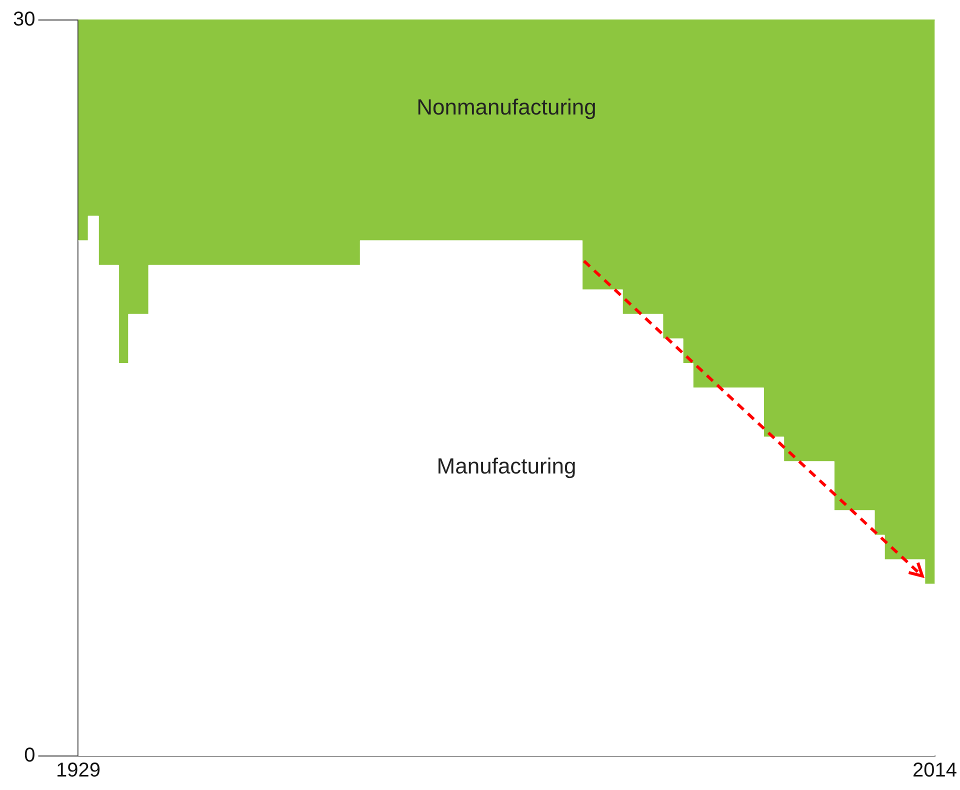 The width and height of the screenshot is (960, 790). Describe the element at coordinates (935, 771) in the screenshot. I see `x-tick-label: 2014` at that location.